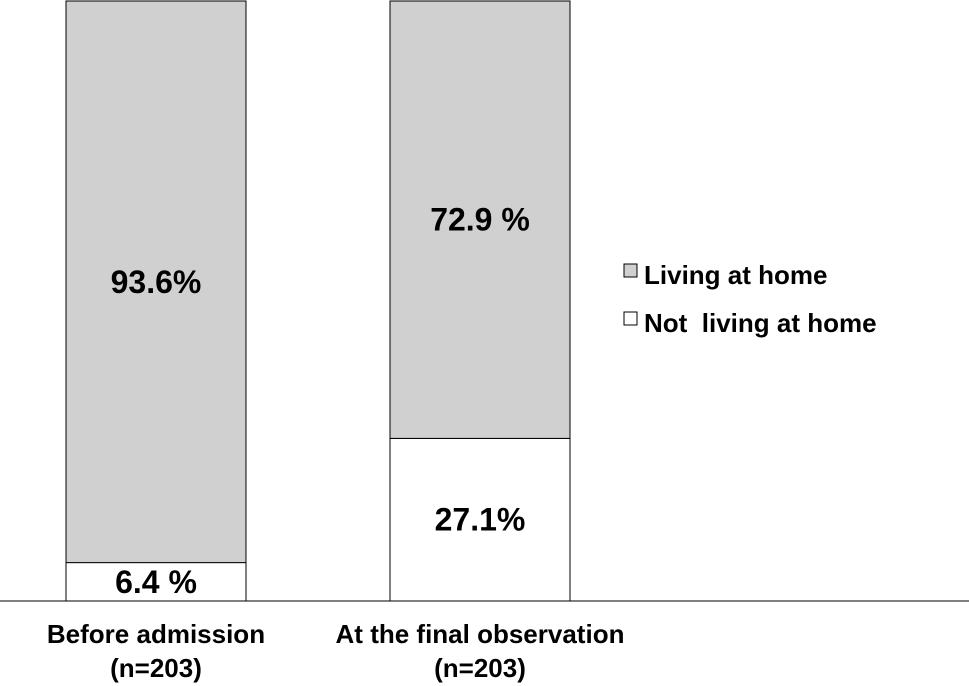 The image size is (969, 686). Describe the element at coordinates (630, 270) in the screenshot. I see `legend-swatch-living-at-home` at that location.